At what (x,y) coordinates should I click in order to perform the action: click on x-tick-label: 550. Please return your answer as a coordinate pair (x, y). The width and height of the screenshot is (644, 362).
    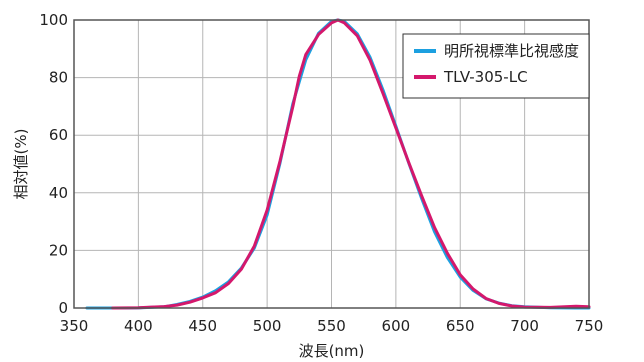
    Looking at the image, I should click on (331, 326).